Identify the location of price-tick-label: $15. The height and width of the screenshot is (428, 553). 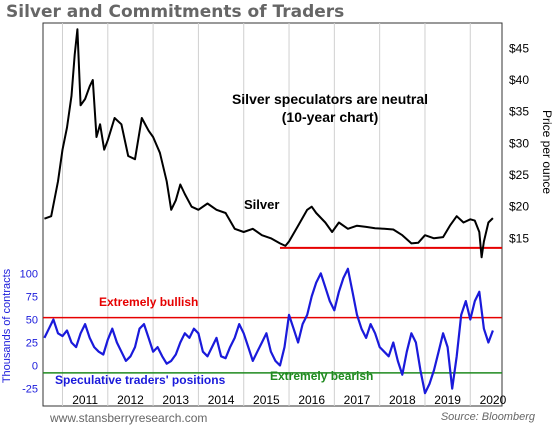
(519, 238).